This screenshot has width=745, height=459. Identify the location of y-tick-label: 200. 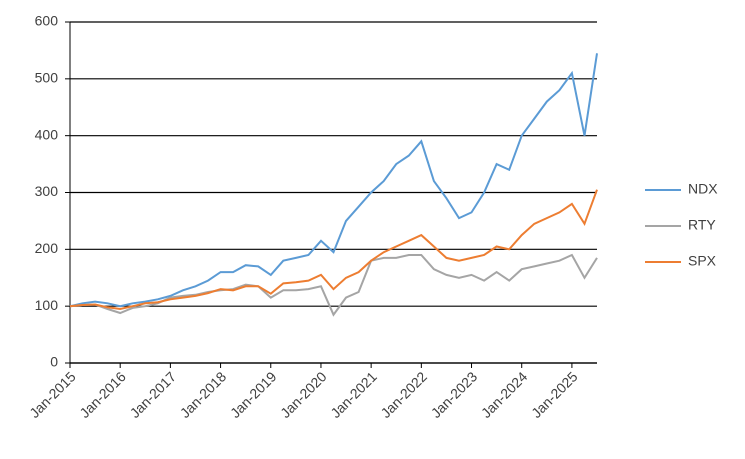
(47, 248).